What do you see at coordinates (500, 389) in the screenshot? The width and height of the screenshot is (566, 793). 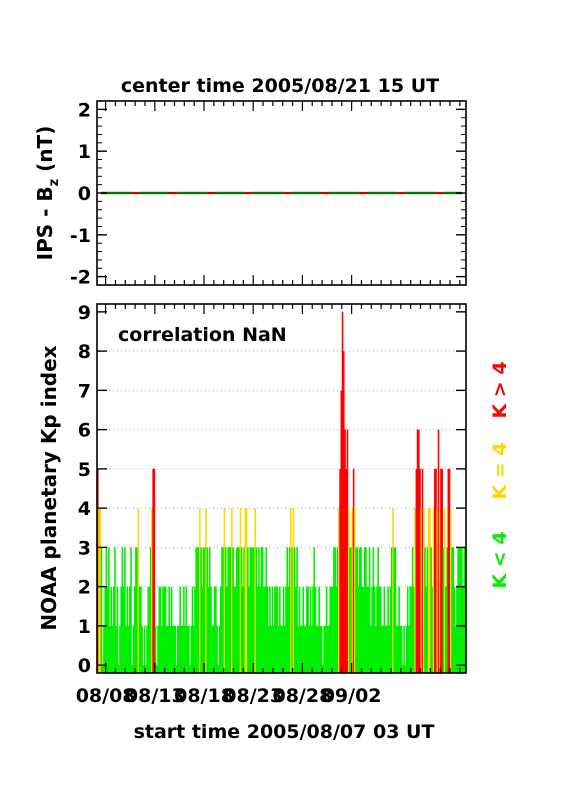 I see `kp-legend-entry: K > 4` at bounding box center [500, 389].